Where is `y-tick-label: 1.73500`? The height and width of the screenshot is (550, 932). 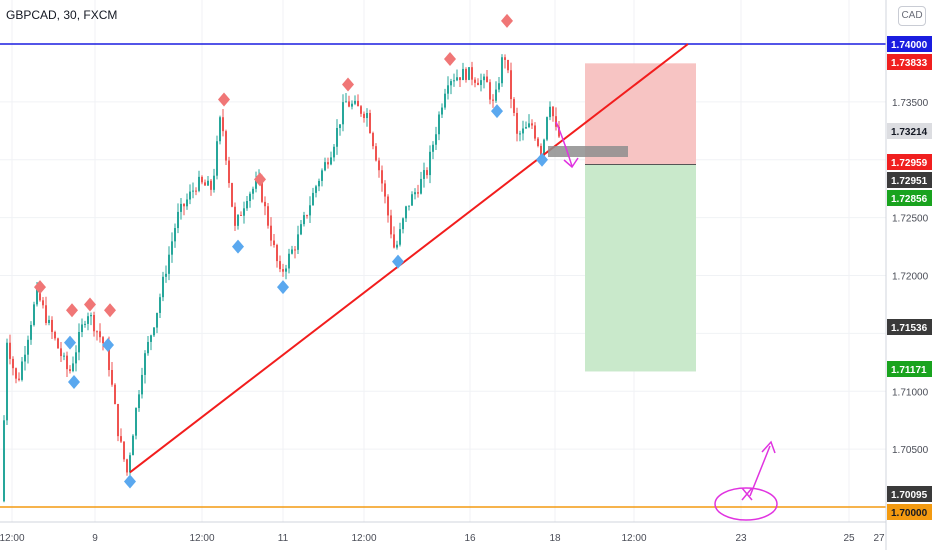 y-tick-label: 1.73500 is located at coordinates (910, 103).